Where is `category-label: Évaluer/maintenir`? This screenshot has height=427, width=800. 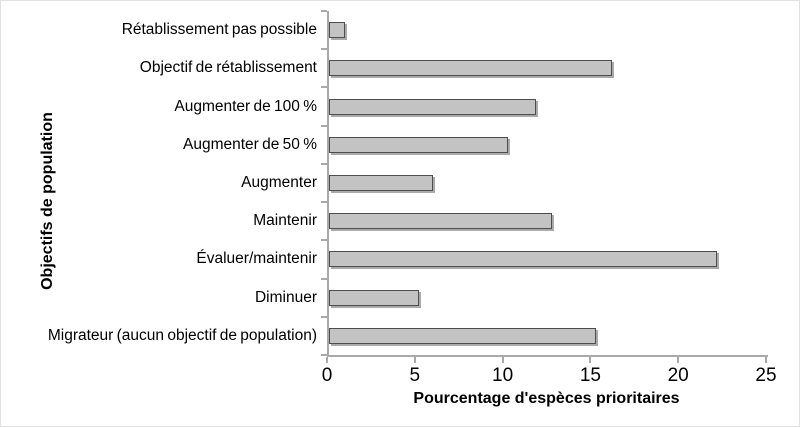 category-label: Évaluer/maintenir is located at coordinates (256, 259).